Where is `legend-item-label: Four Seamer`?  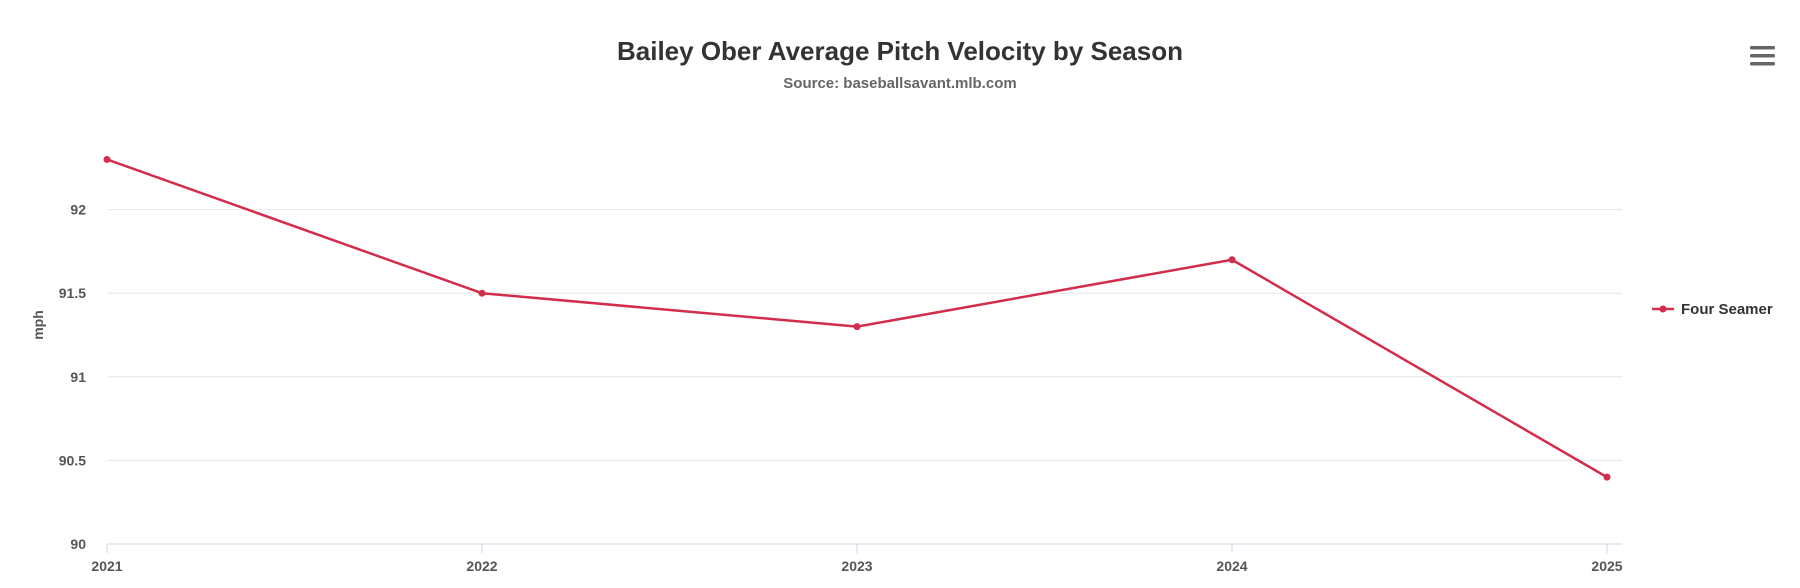
legend-item-label: Four Seamer is located at coordinates (1727, 309).